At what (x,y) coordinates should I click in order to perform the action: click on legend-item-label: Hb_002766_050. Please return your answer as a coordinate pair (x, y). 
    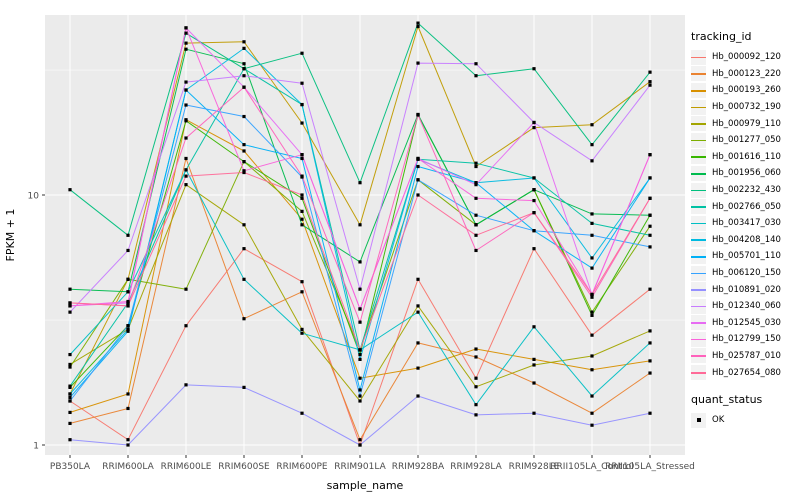
    Looking at the image, I should click on (746, 206).